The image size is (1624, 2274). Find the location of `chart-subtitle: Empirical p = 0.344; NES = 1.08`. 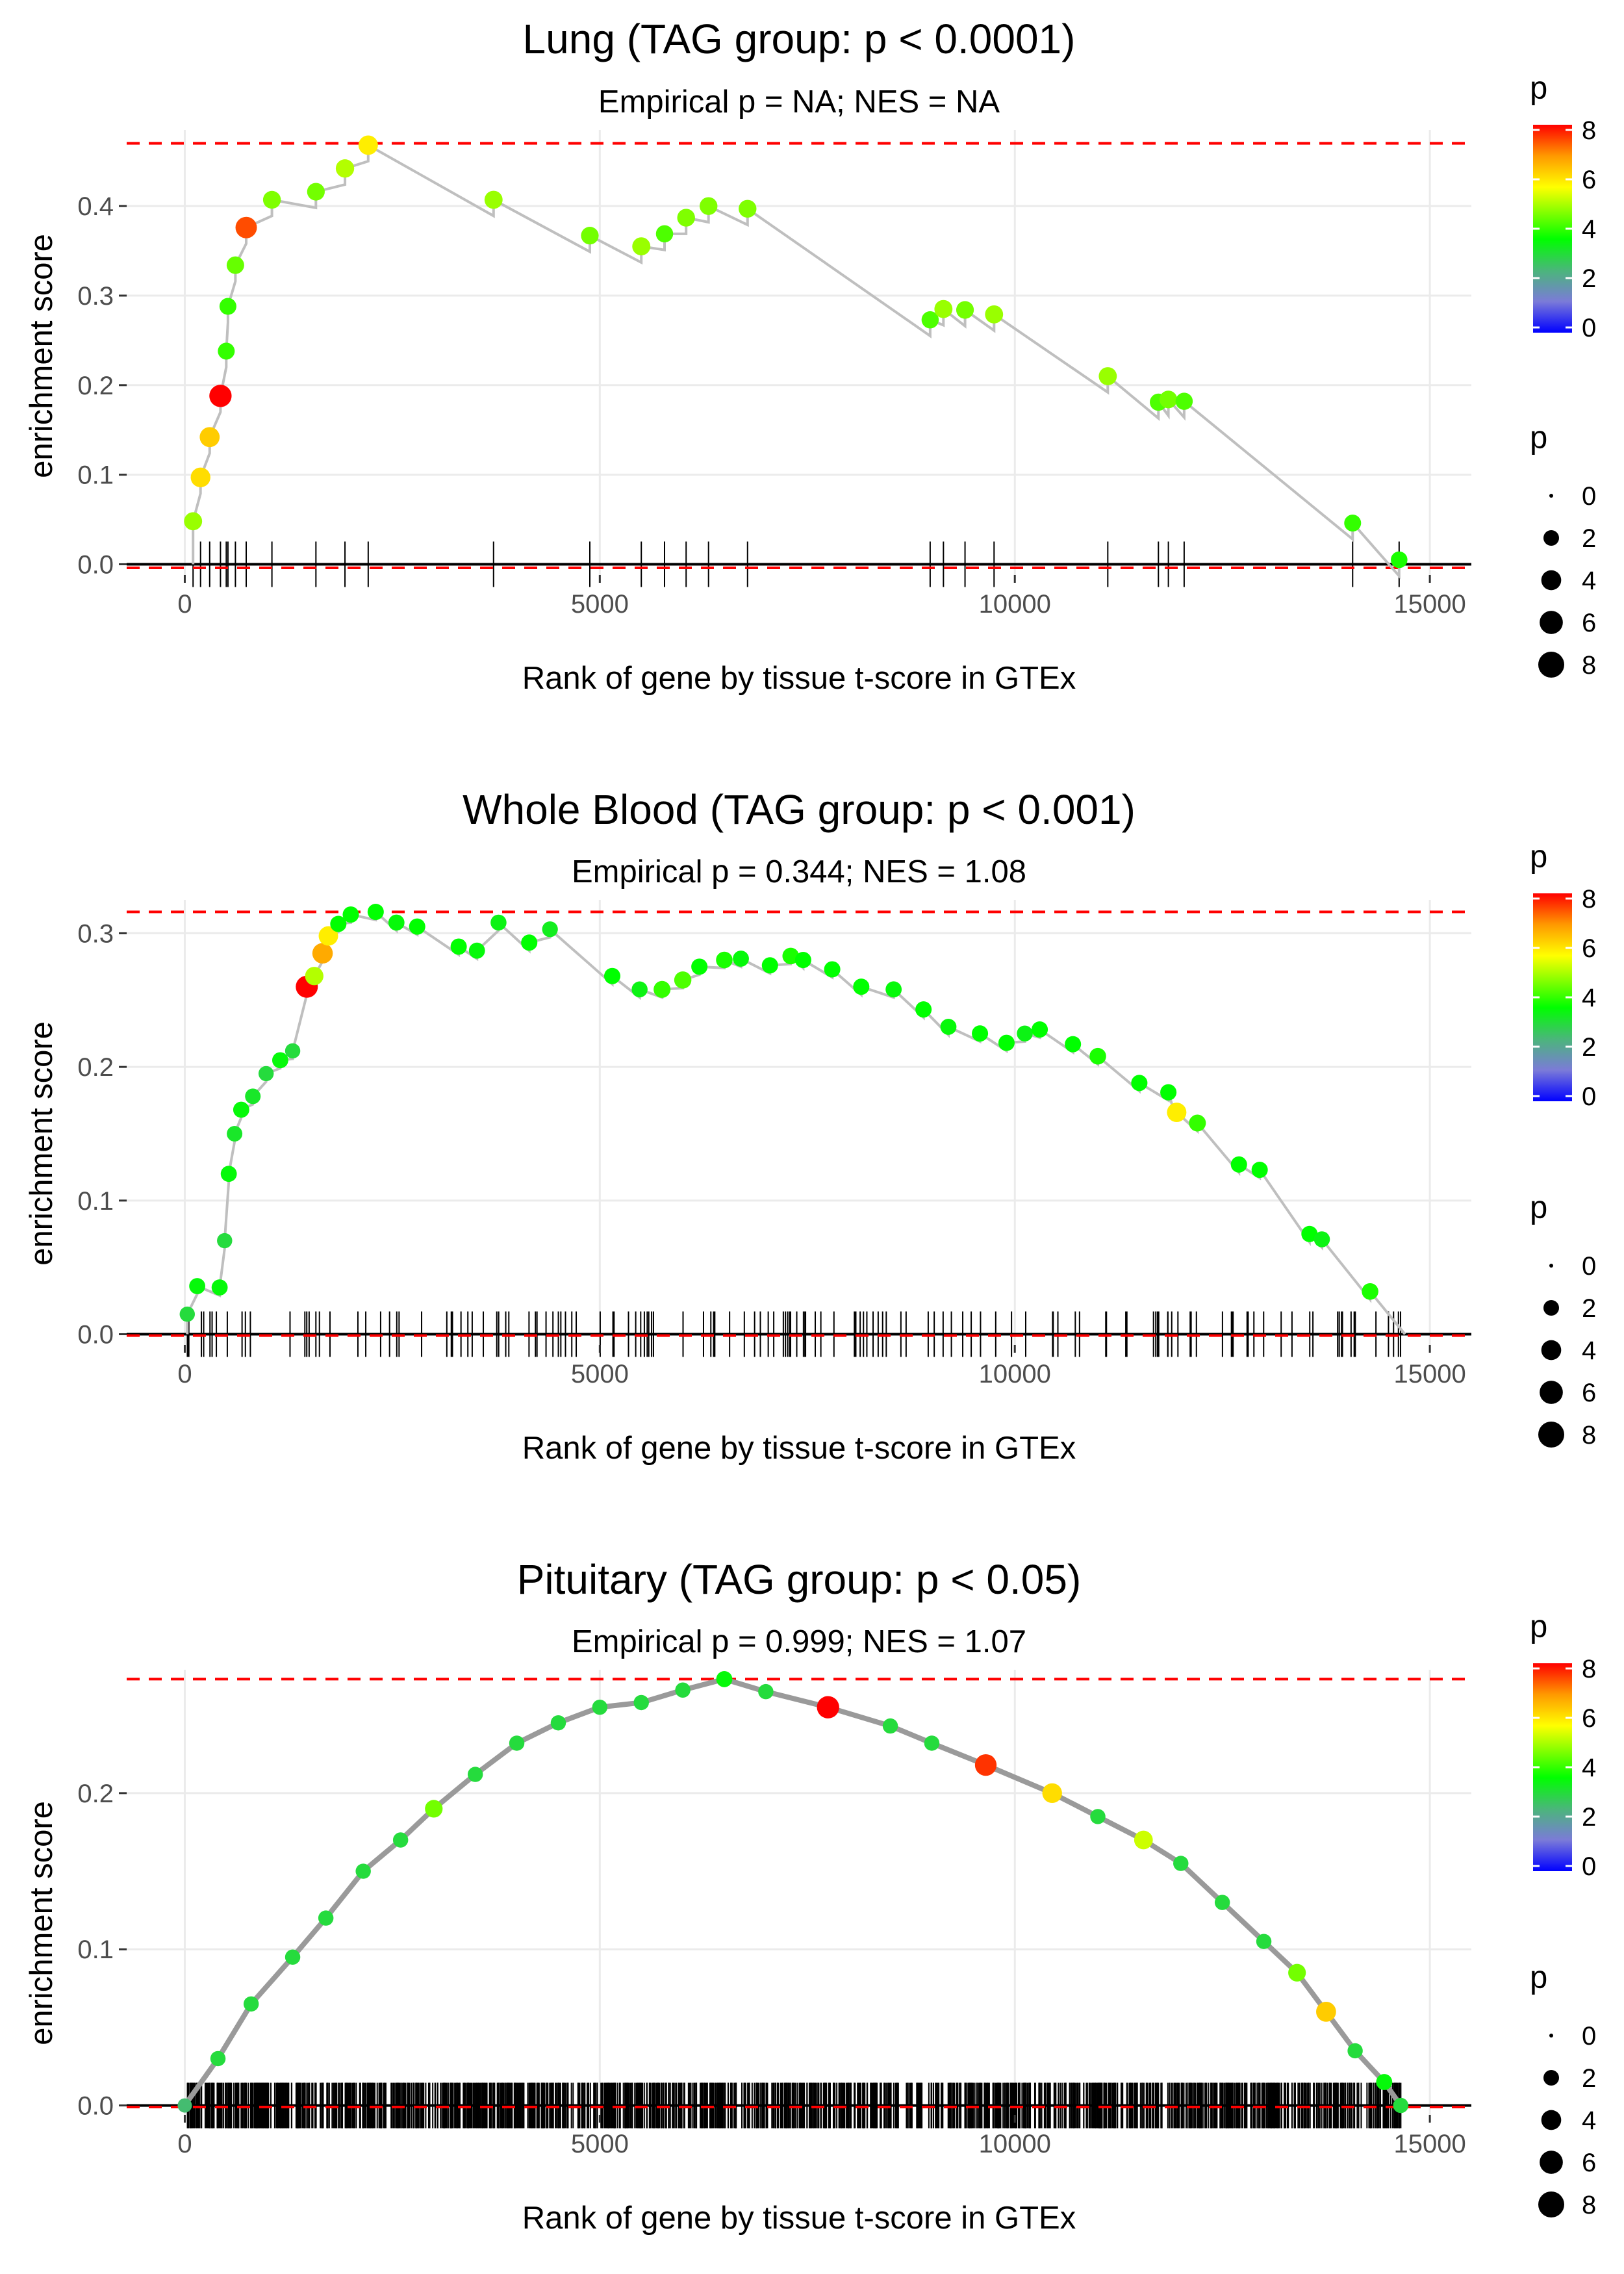

chart-subtitle: Empirical p = 0.344; NES = 1.08 is located at coordinates (799, 871).